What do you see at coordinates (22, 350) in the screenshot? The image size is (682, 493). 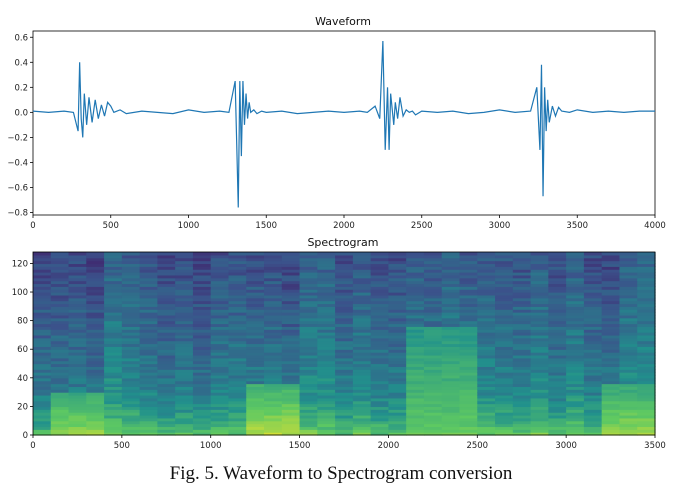 I see `spectrogram-y-tick-label: 60` at bounding box center [22, 350].